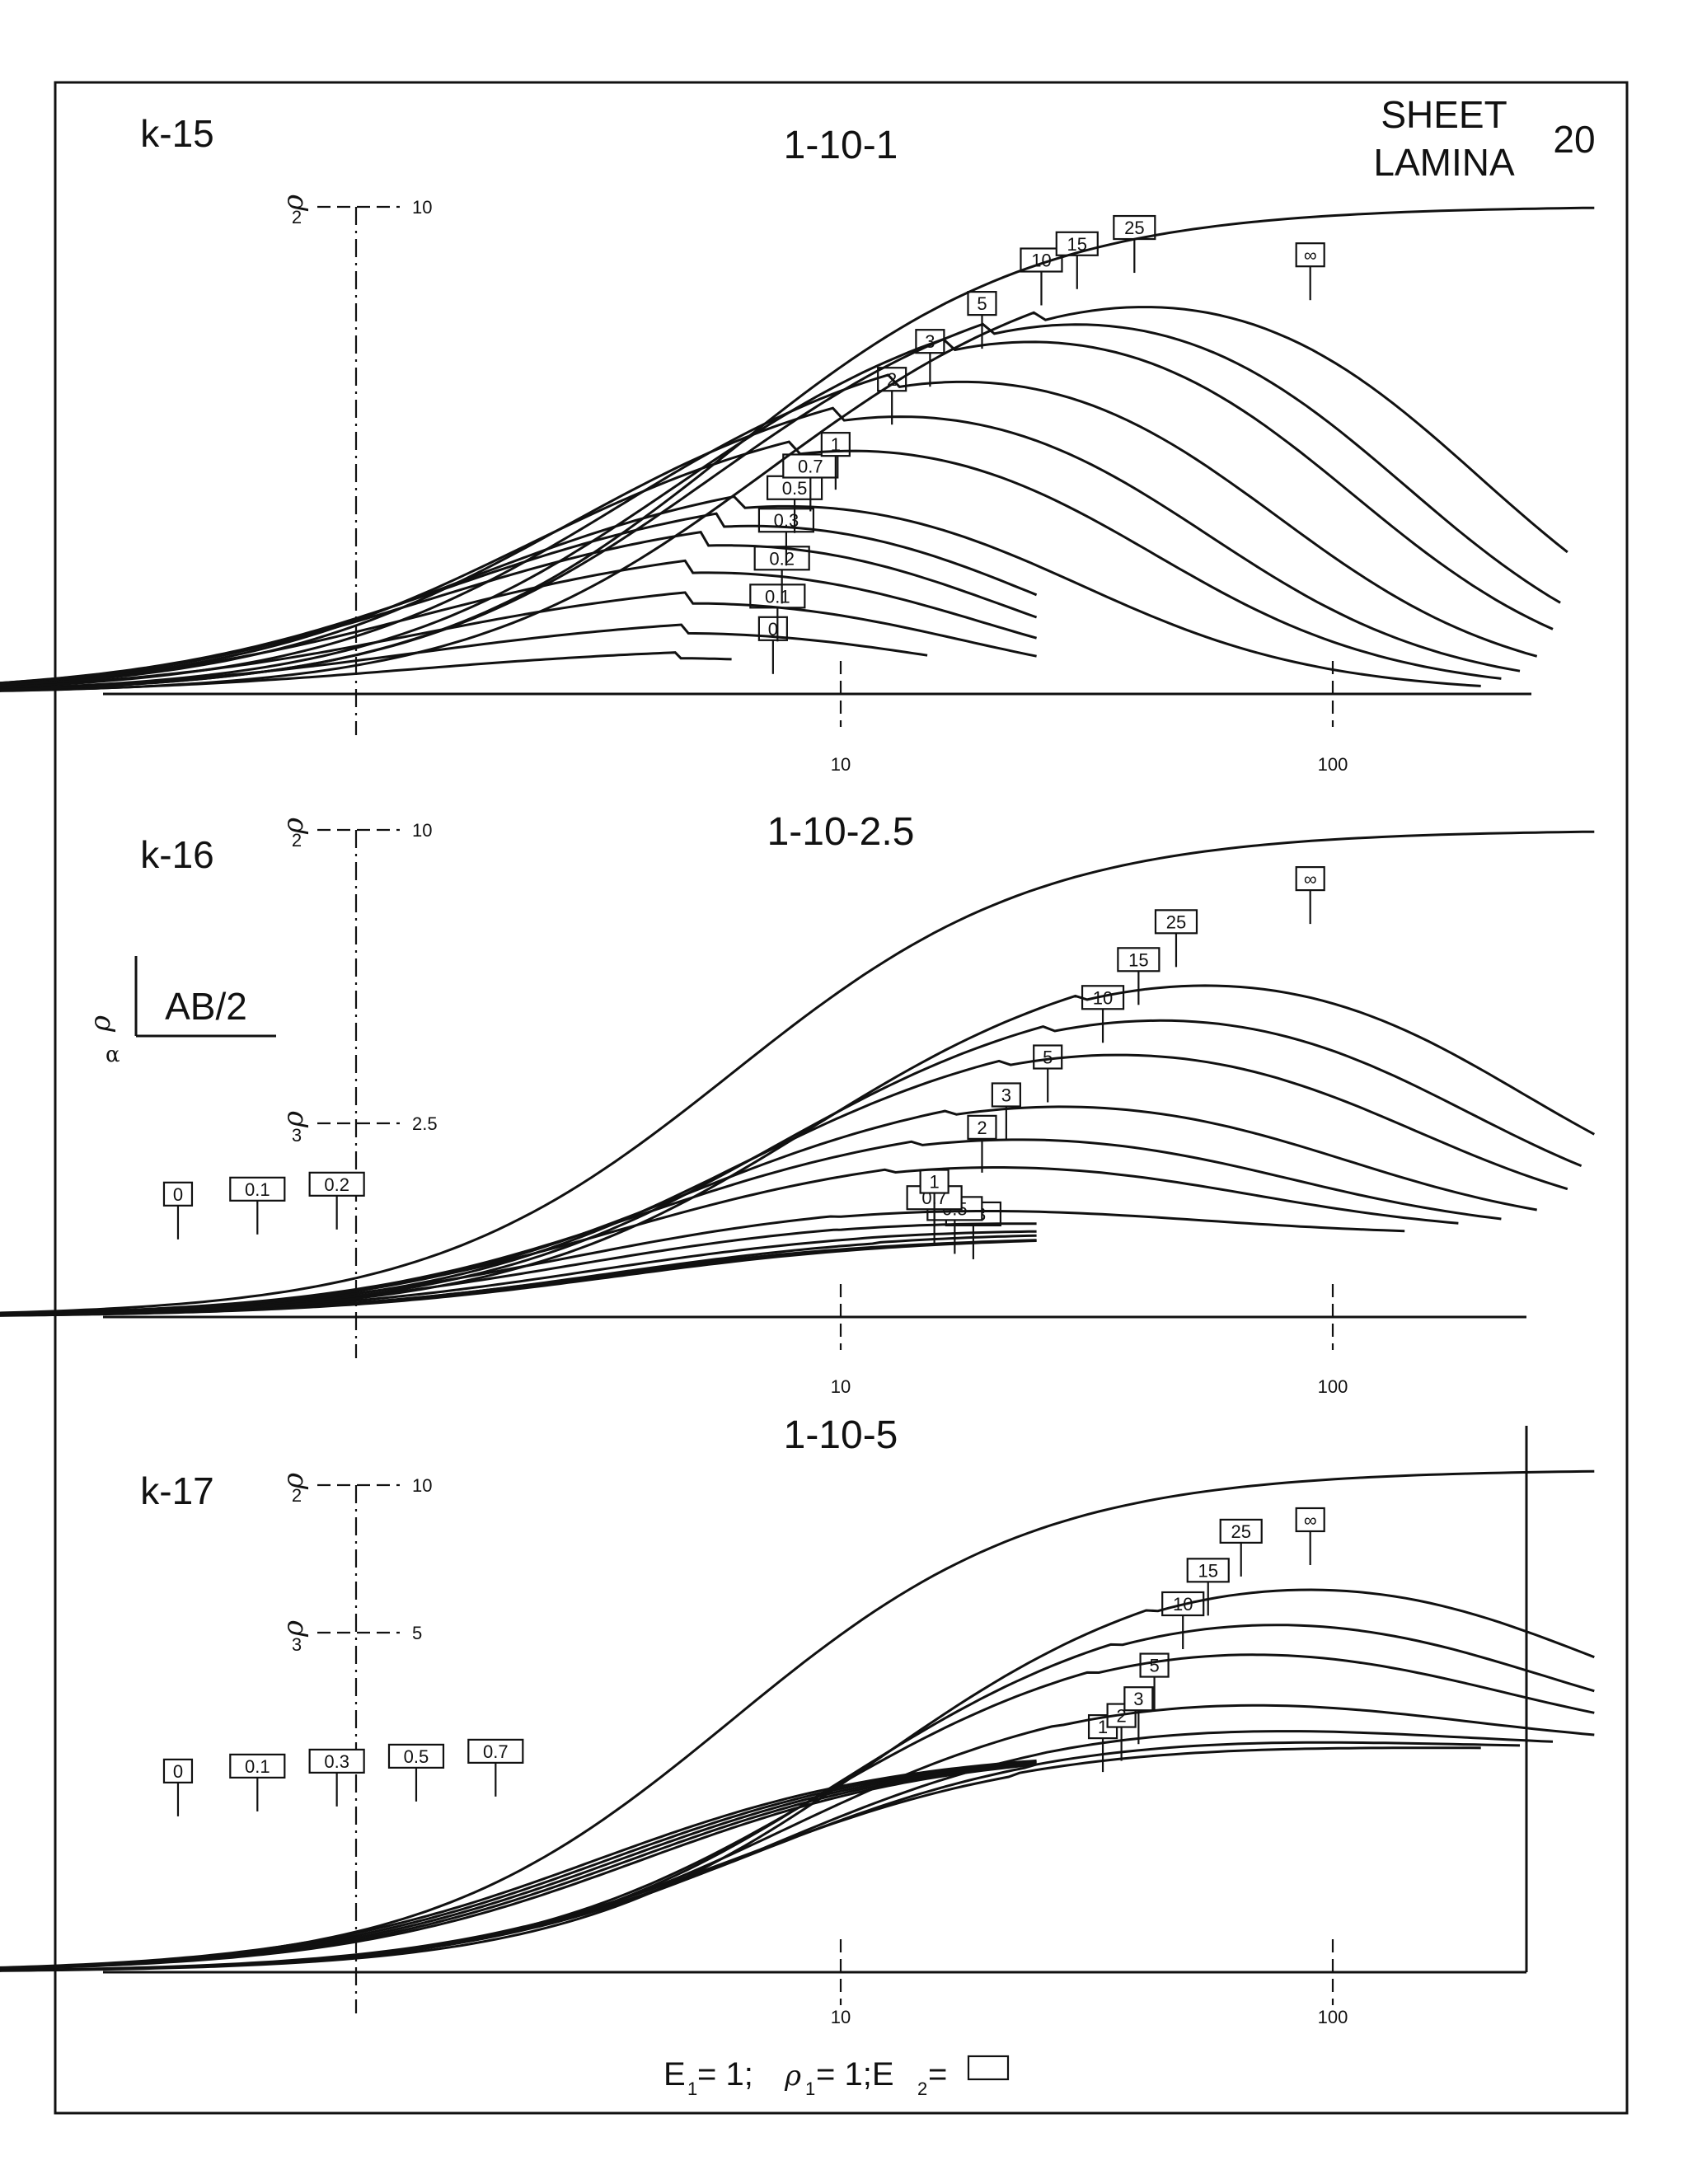 This screenshot has height=2184, width=1688. Describe the element at coordinates (176, 1490) in the screenshot. I see `panel-id-label: k-17` at that location.